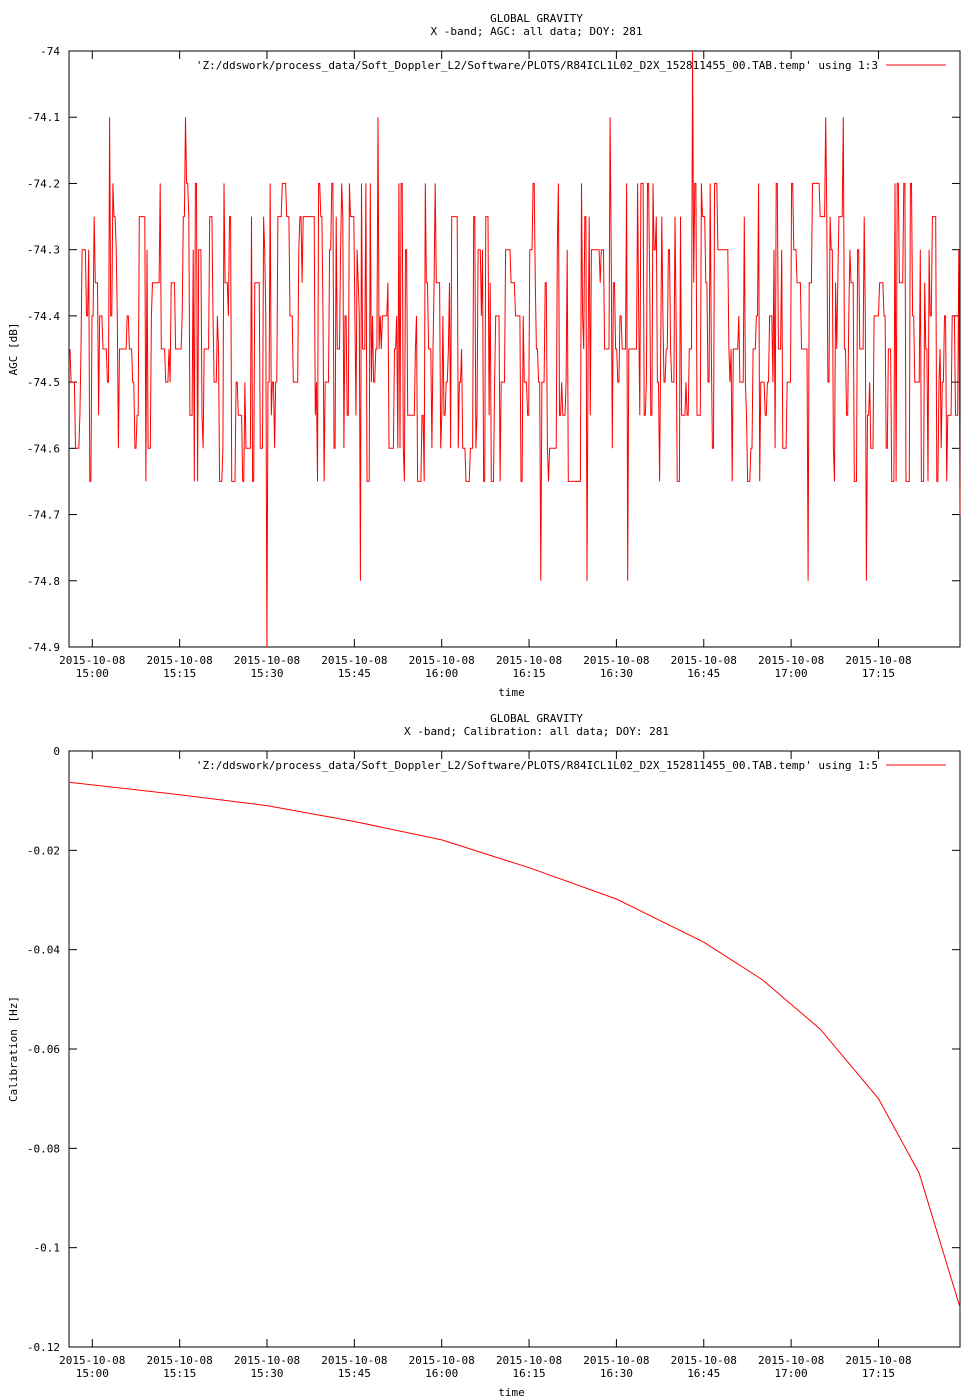  What do you see at coordinates (13, 349) in the screenshot?
I see `y-axis-label: AGC [dB]` at bounding box center [13, 349].